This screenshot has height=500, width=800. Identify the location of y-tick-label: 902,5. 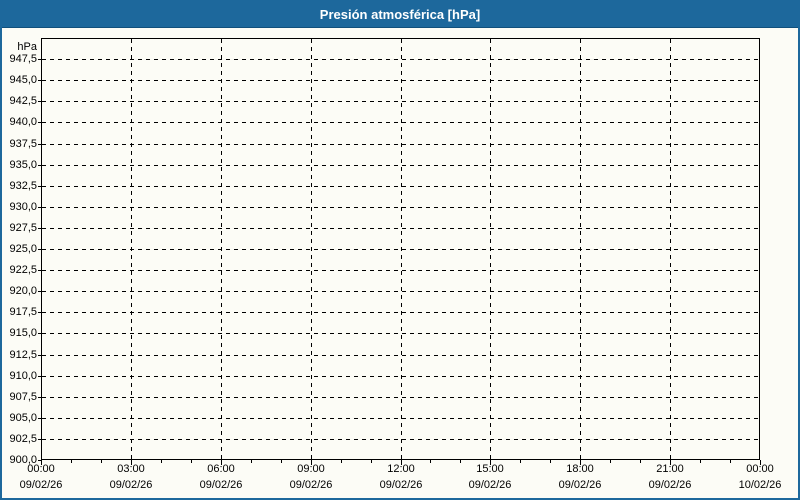
(23, 439).